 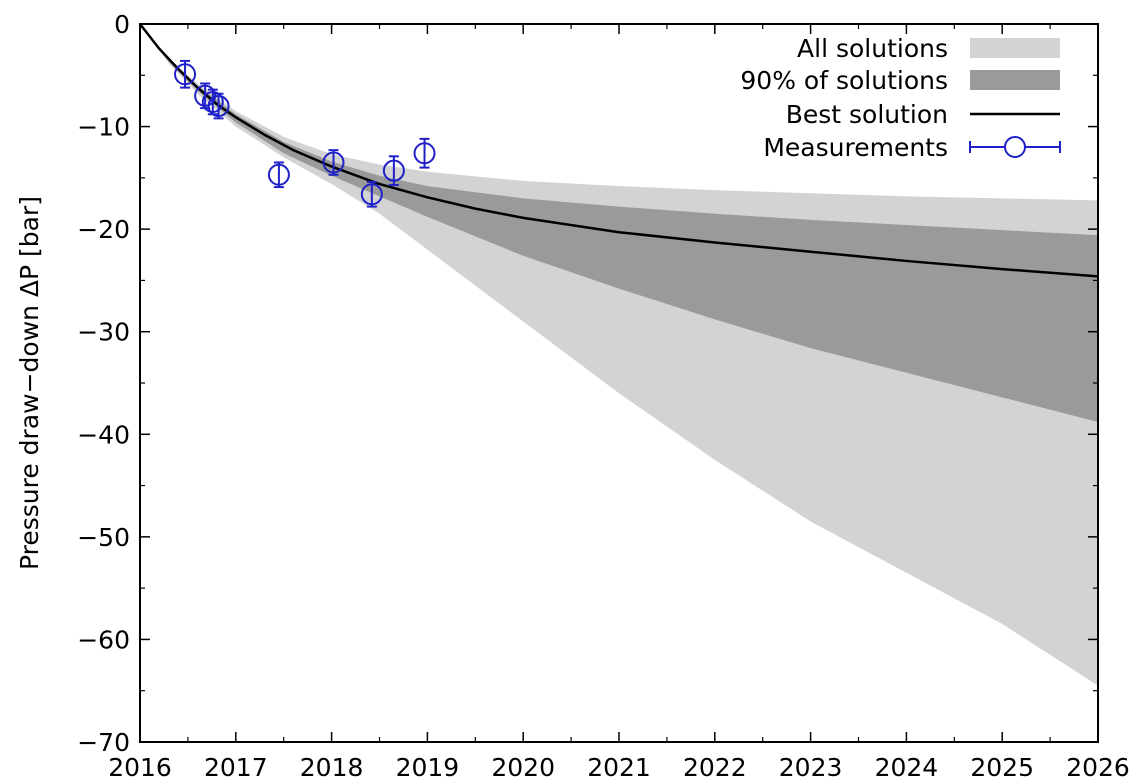 What do you see at coordinates (103, 332) in the screenshot?
I see `y-tick-label: −30` at bounding box center [103, 332].